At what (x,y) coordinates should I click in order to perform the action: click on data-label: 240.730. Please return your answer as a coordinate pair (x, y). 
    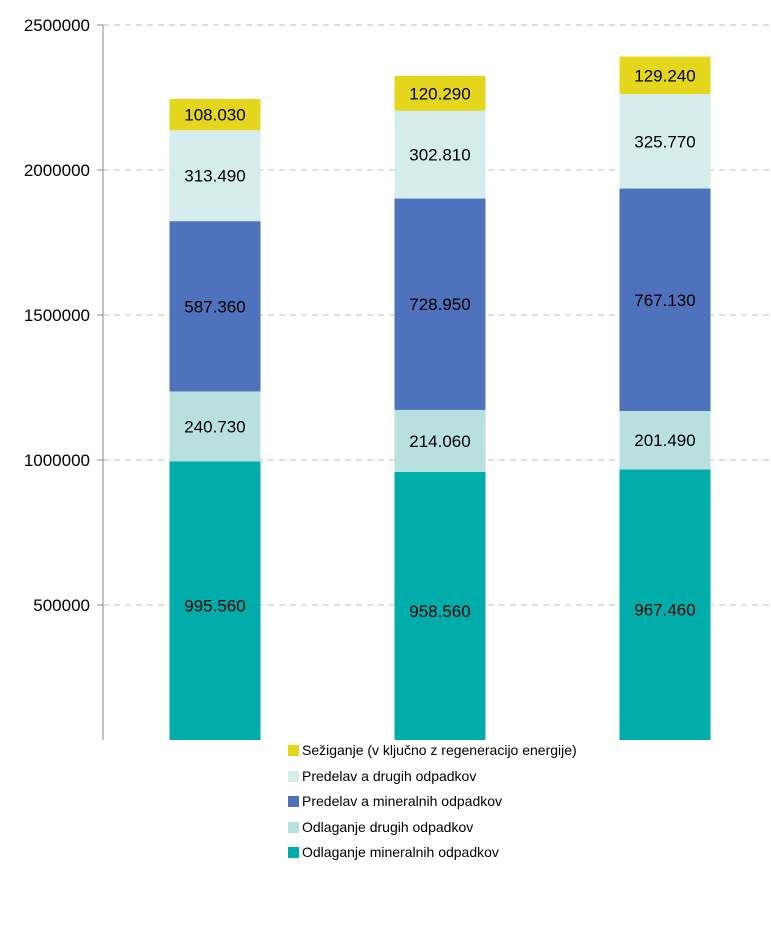
    Looking at the image, I should click on (214, 426).